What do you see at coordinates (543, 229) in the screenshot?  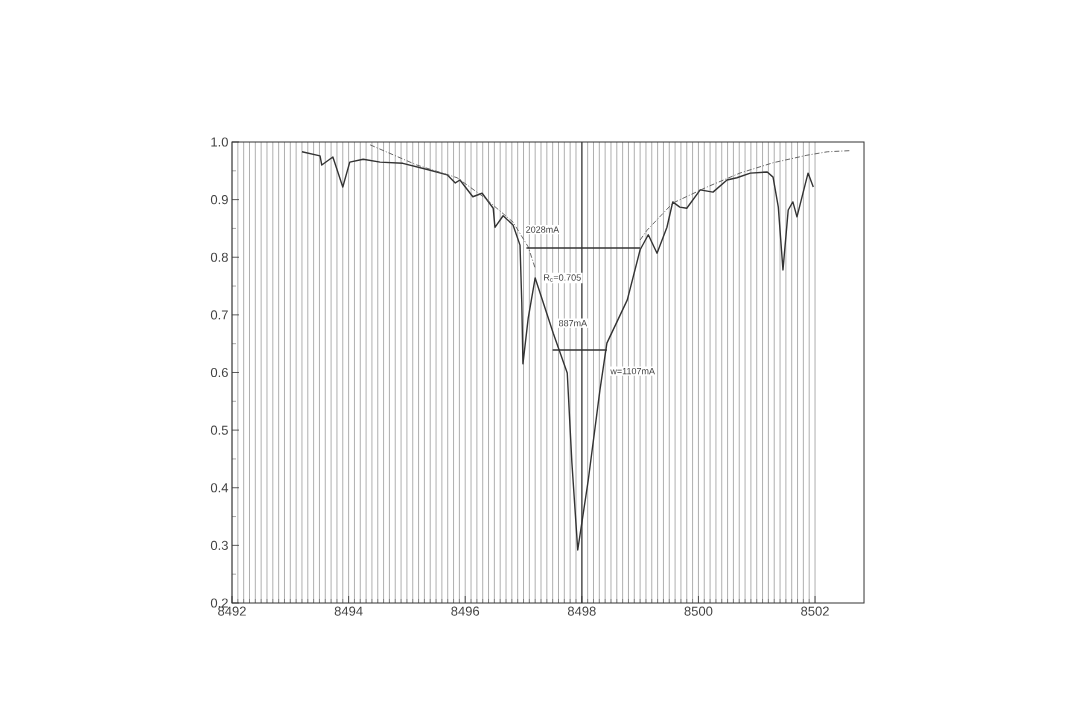 I see `annotation: 2028mA` at bounding box center [543, 229].